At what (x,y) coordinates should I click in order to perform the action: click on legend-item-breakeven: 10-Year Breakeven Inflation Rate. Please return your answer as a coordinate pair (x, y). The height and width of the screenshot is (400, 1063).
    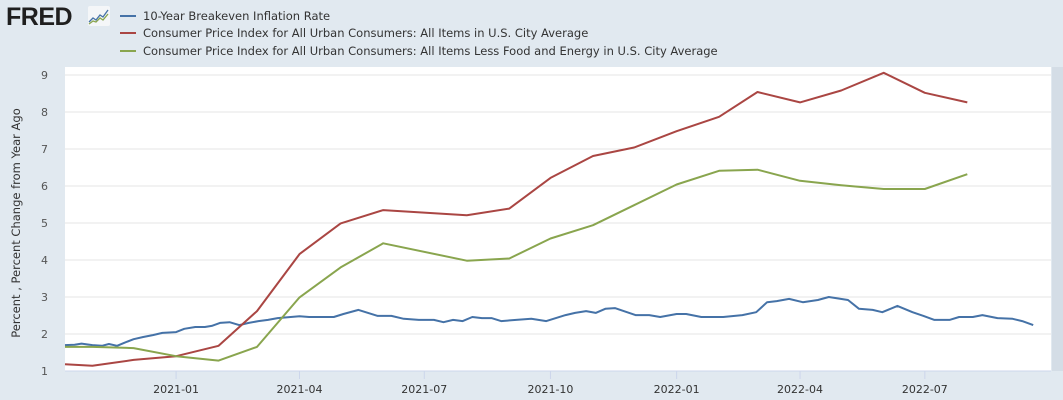
    Looking at the image, I should click on (419, 16).